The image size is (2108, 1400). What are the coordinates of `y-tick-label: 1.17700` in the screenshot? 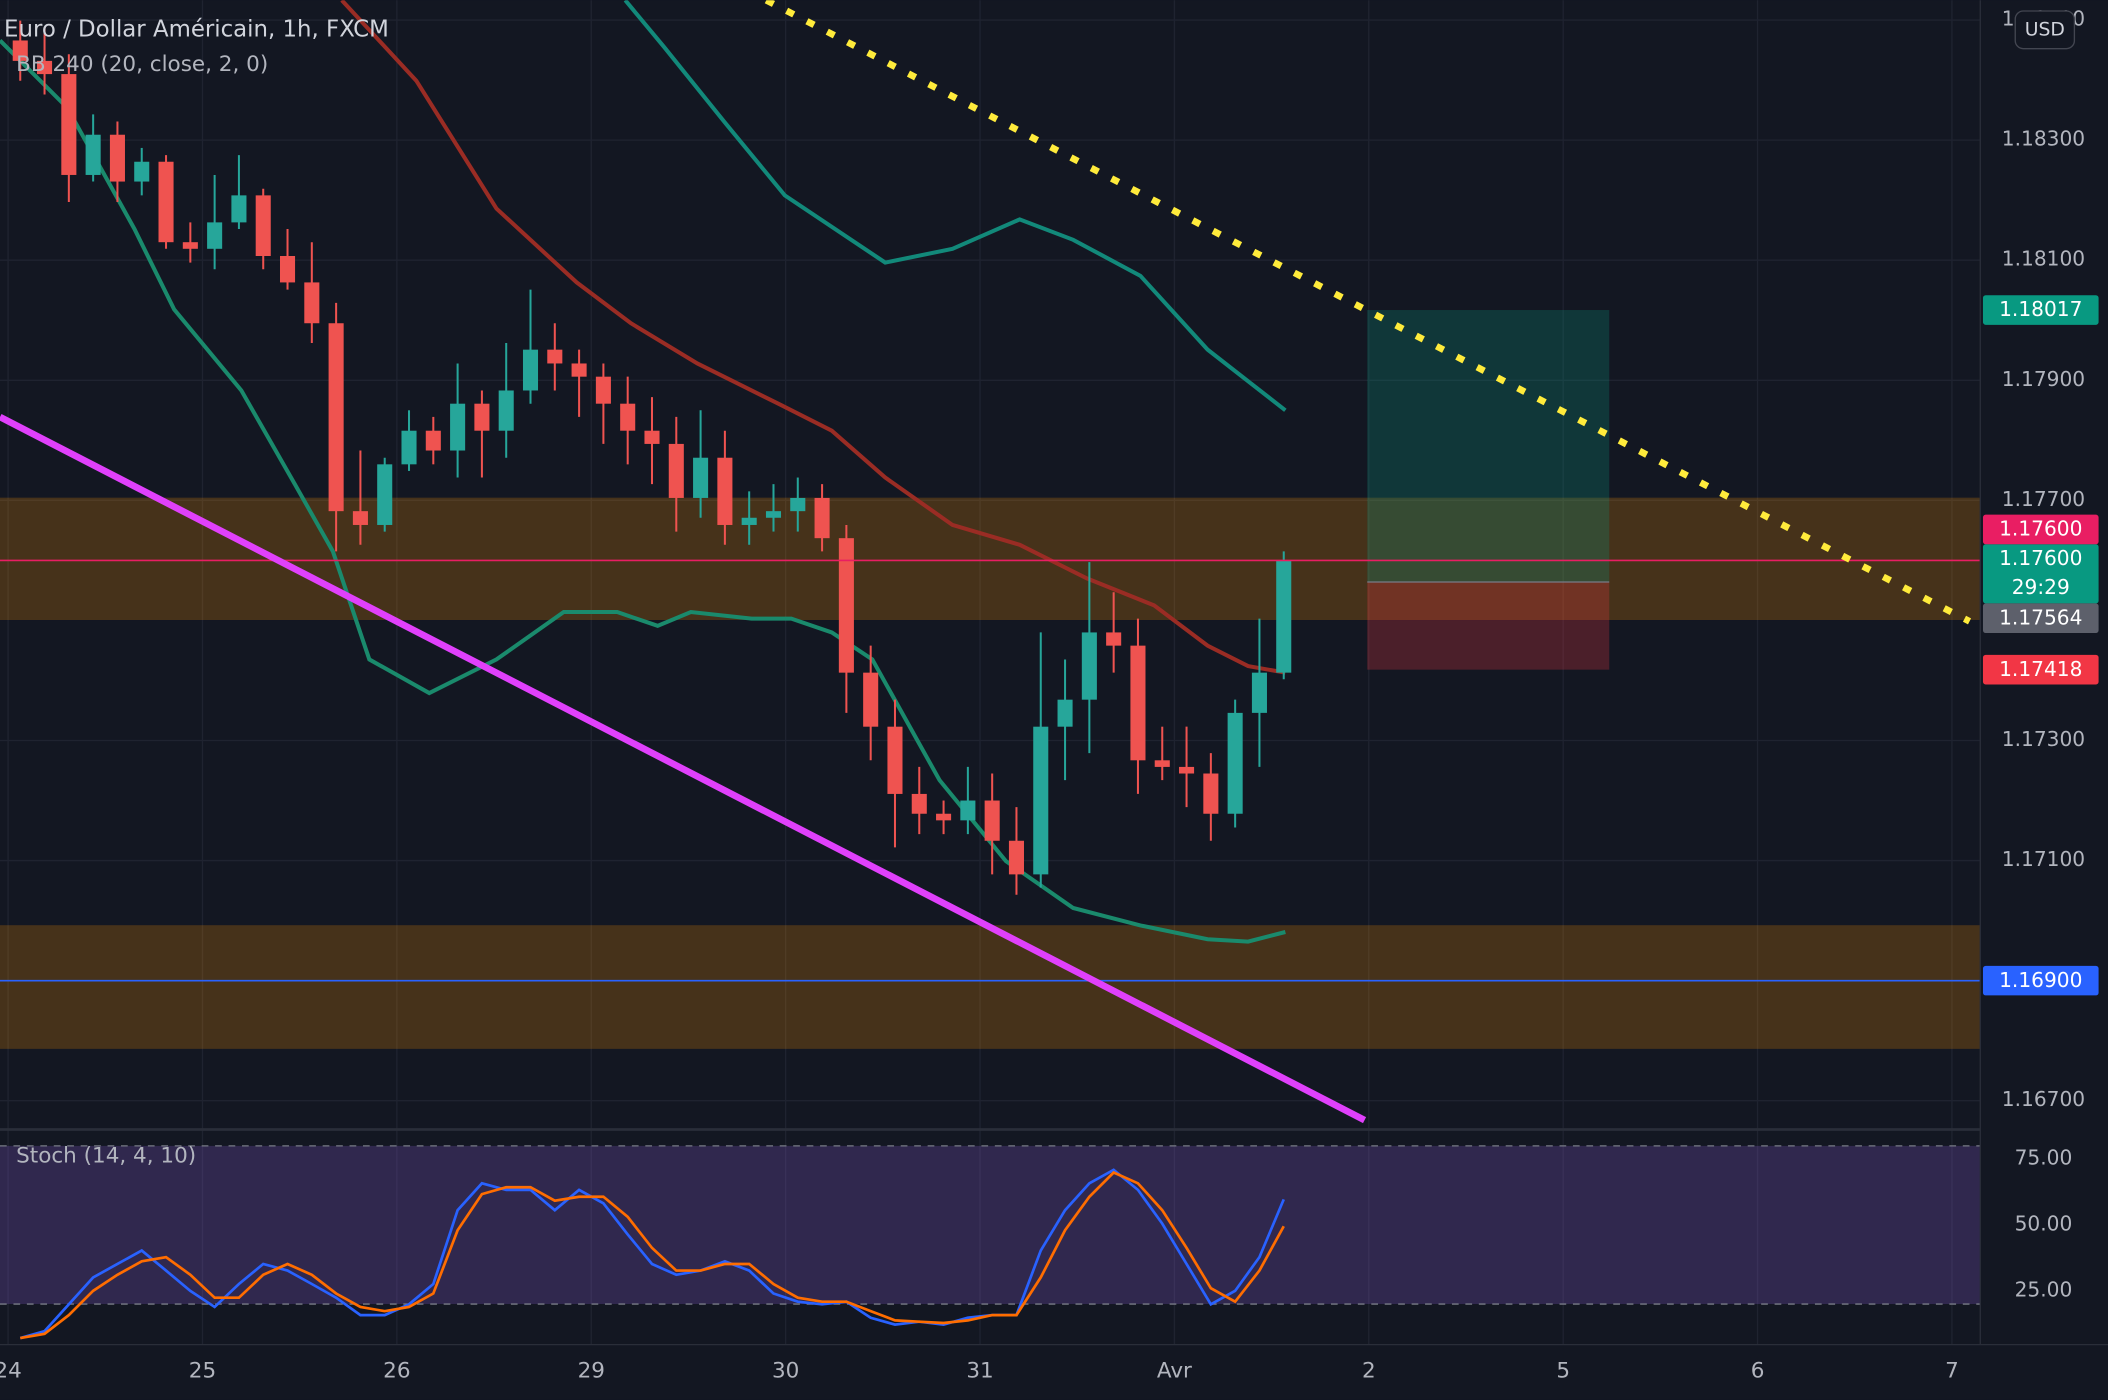 It's located at (2043, 499).